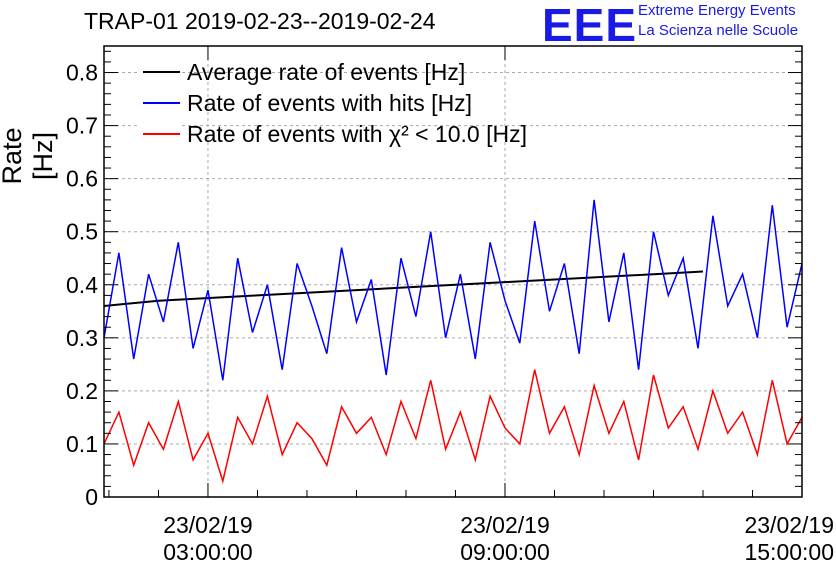  Describe the element at coordinates (82, 338) in the screenshot. I see `y-tick-label: 0.3` at that location.